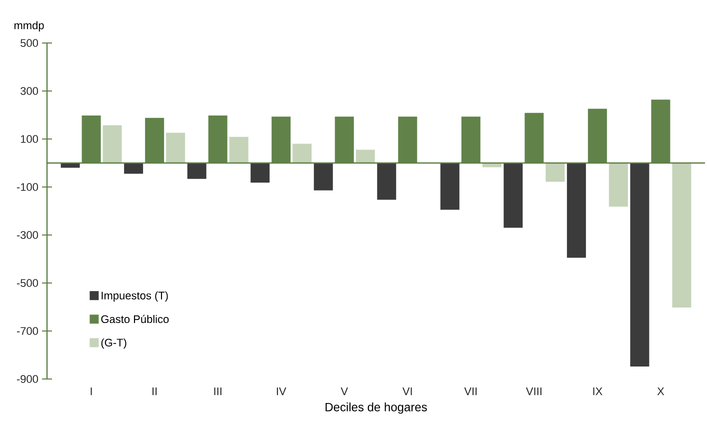 The width and height of the screenshot is (707, 433). I want to click on x-tick-label: III, so click(218, 392).